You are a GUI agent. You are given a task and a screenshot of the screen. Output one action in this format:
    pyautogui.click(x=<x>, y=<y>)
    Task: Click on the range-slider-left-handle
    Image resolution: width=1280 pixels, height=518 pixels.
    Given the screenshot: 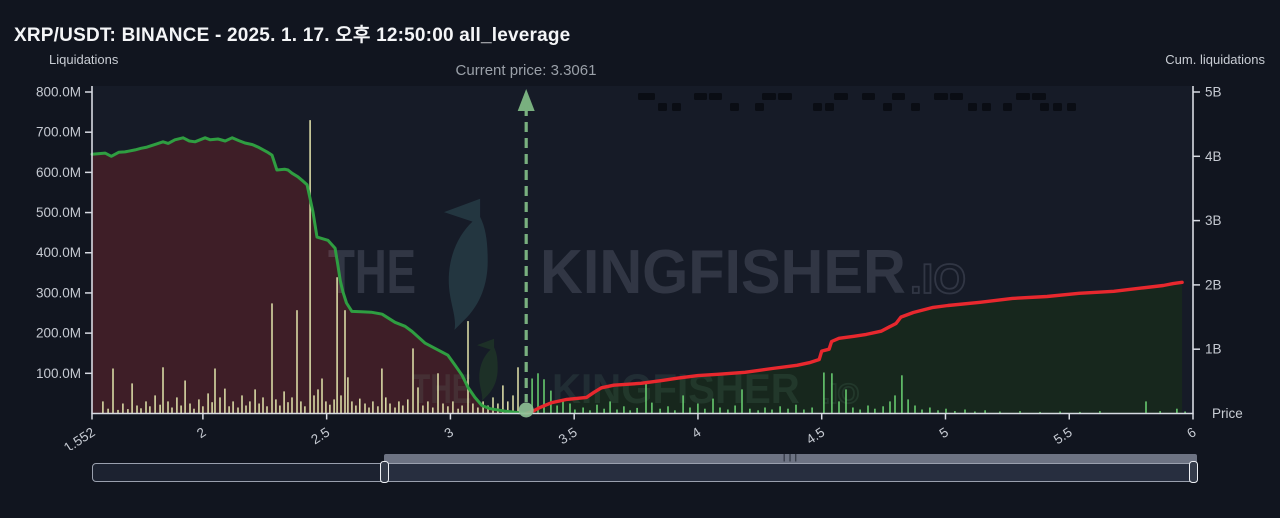 What is the action you would take?
    pyautogui.click(x=384, y=472)
    